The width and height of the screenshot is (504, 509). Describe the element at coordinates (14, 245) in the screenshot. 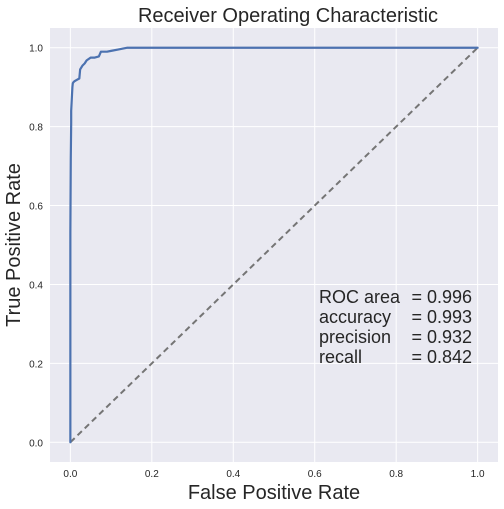

I see `y-axis-label: True Positive Rate` at that location.